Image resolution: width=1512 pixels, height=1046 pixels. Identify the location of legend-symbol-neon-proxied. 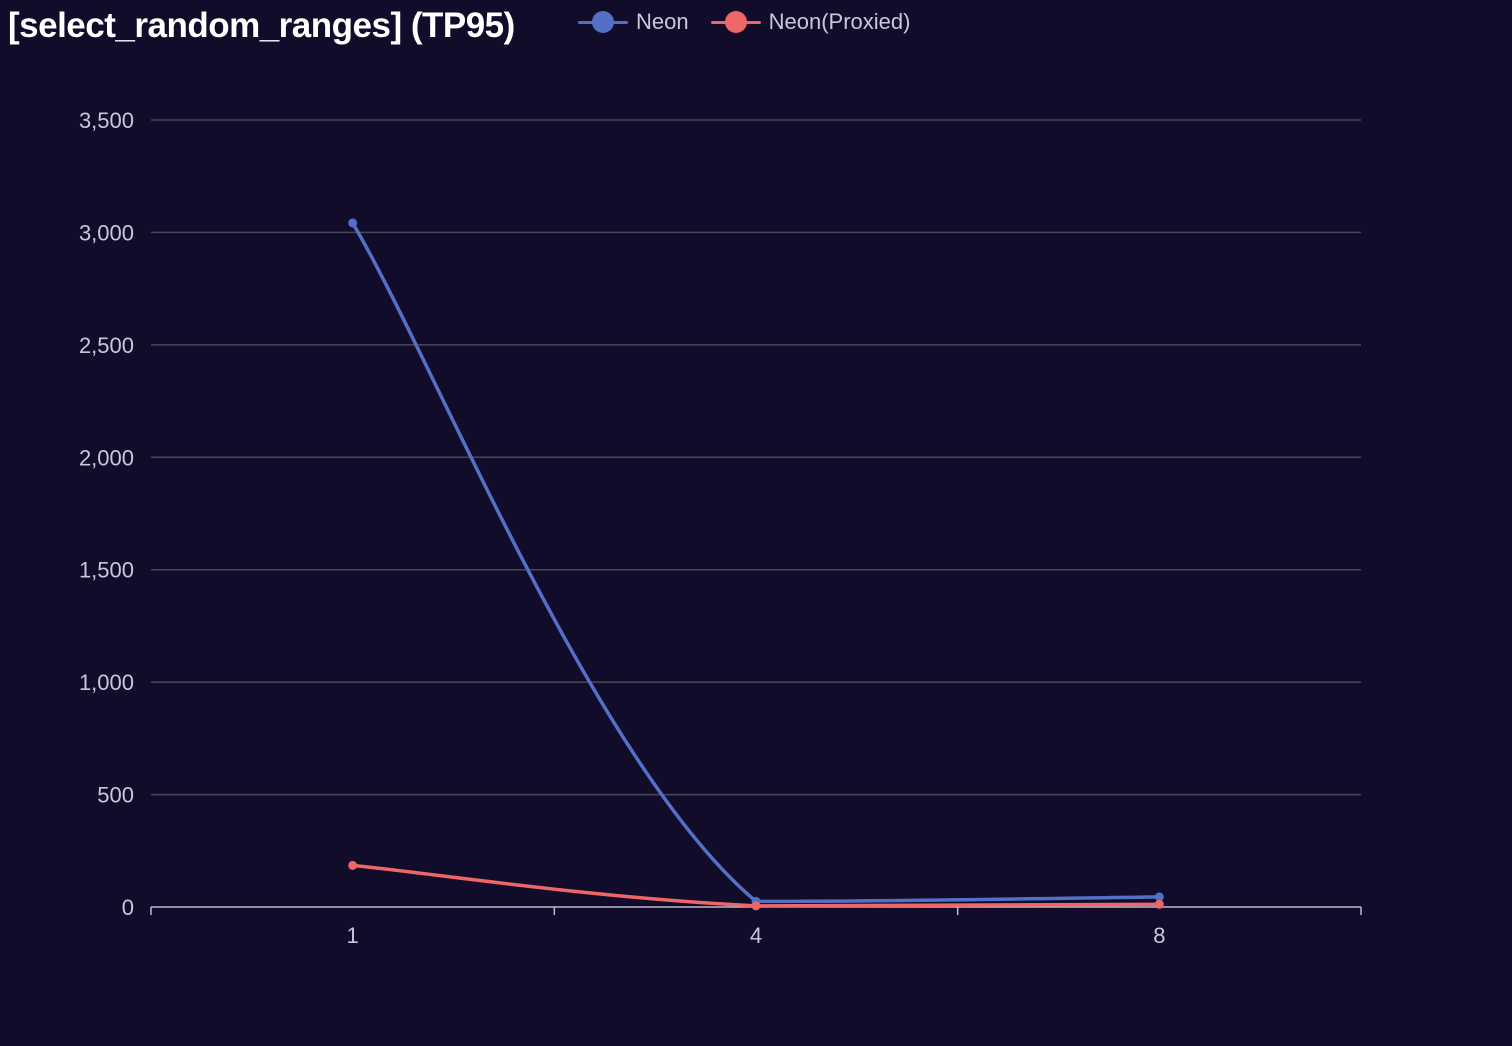
(735, 22).